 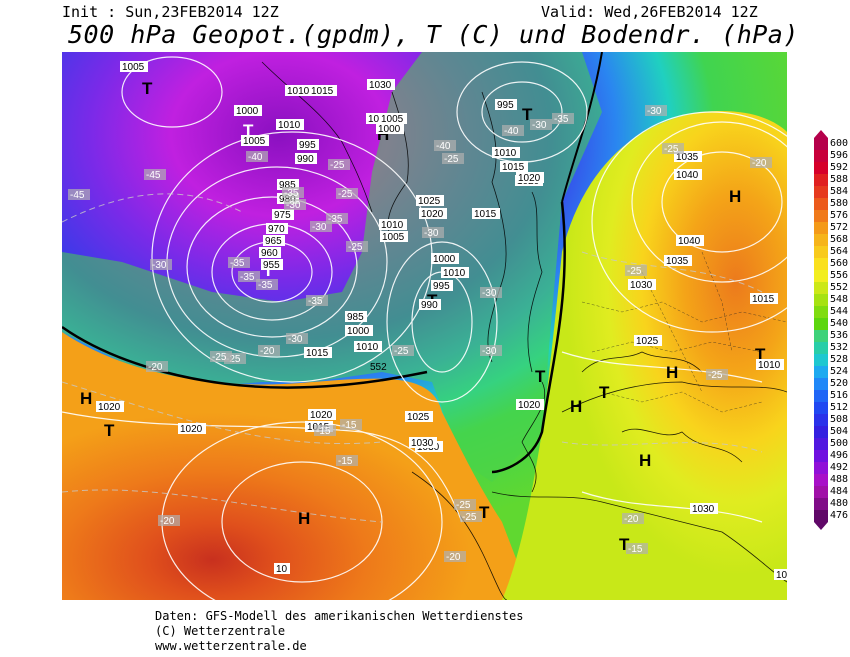 I want to click on isobar-label: 1015, so click(x=486, y=214).